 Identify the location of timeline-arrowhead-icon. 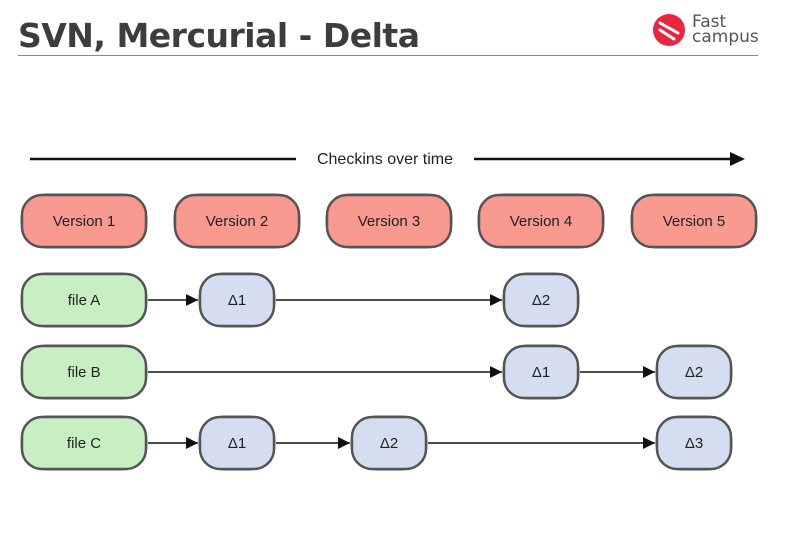
(737, 159).